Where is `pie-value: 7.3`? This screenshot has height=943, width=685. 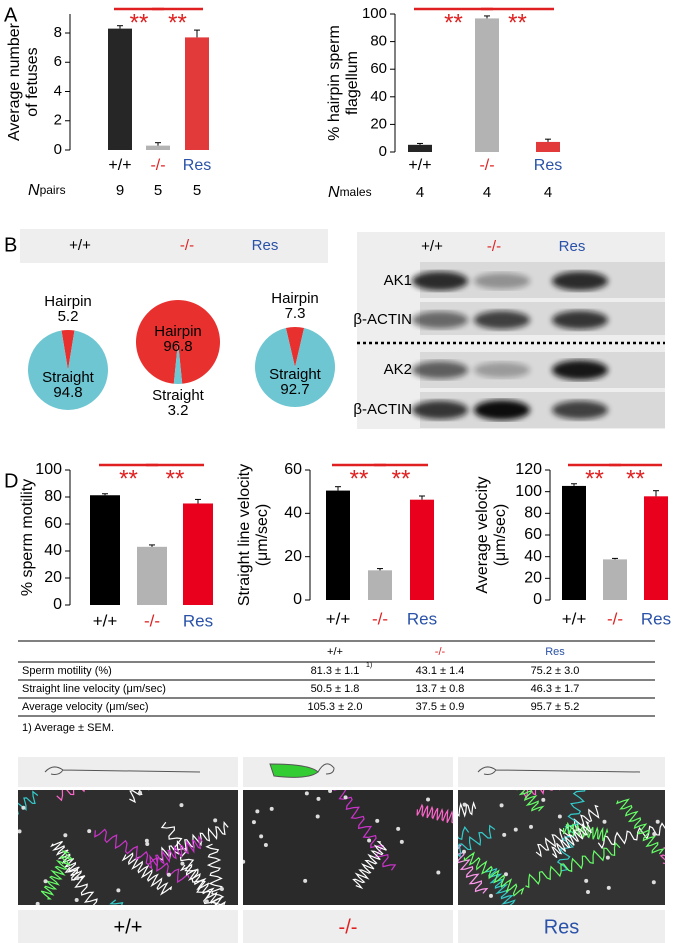 pie-value: 7.3 is located at coordinates (295, 313).